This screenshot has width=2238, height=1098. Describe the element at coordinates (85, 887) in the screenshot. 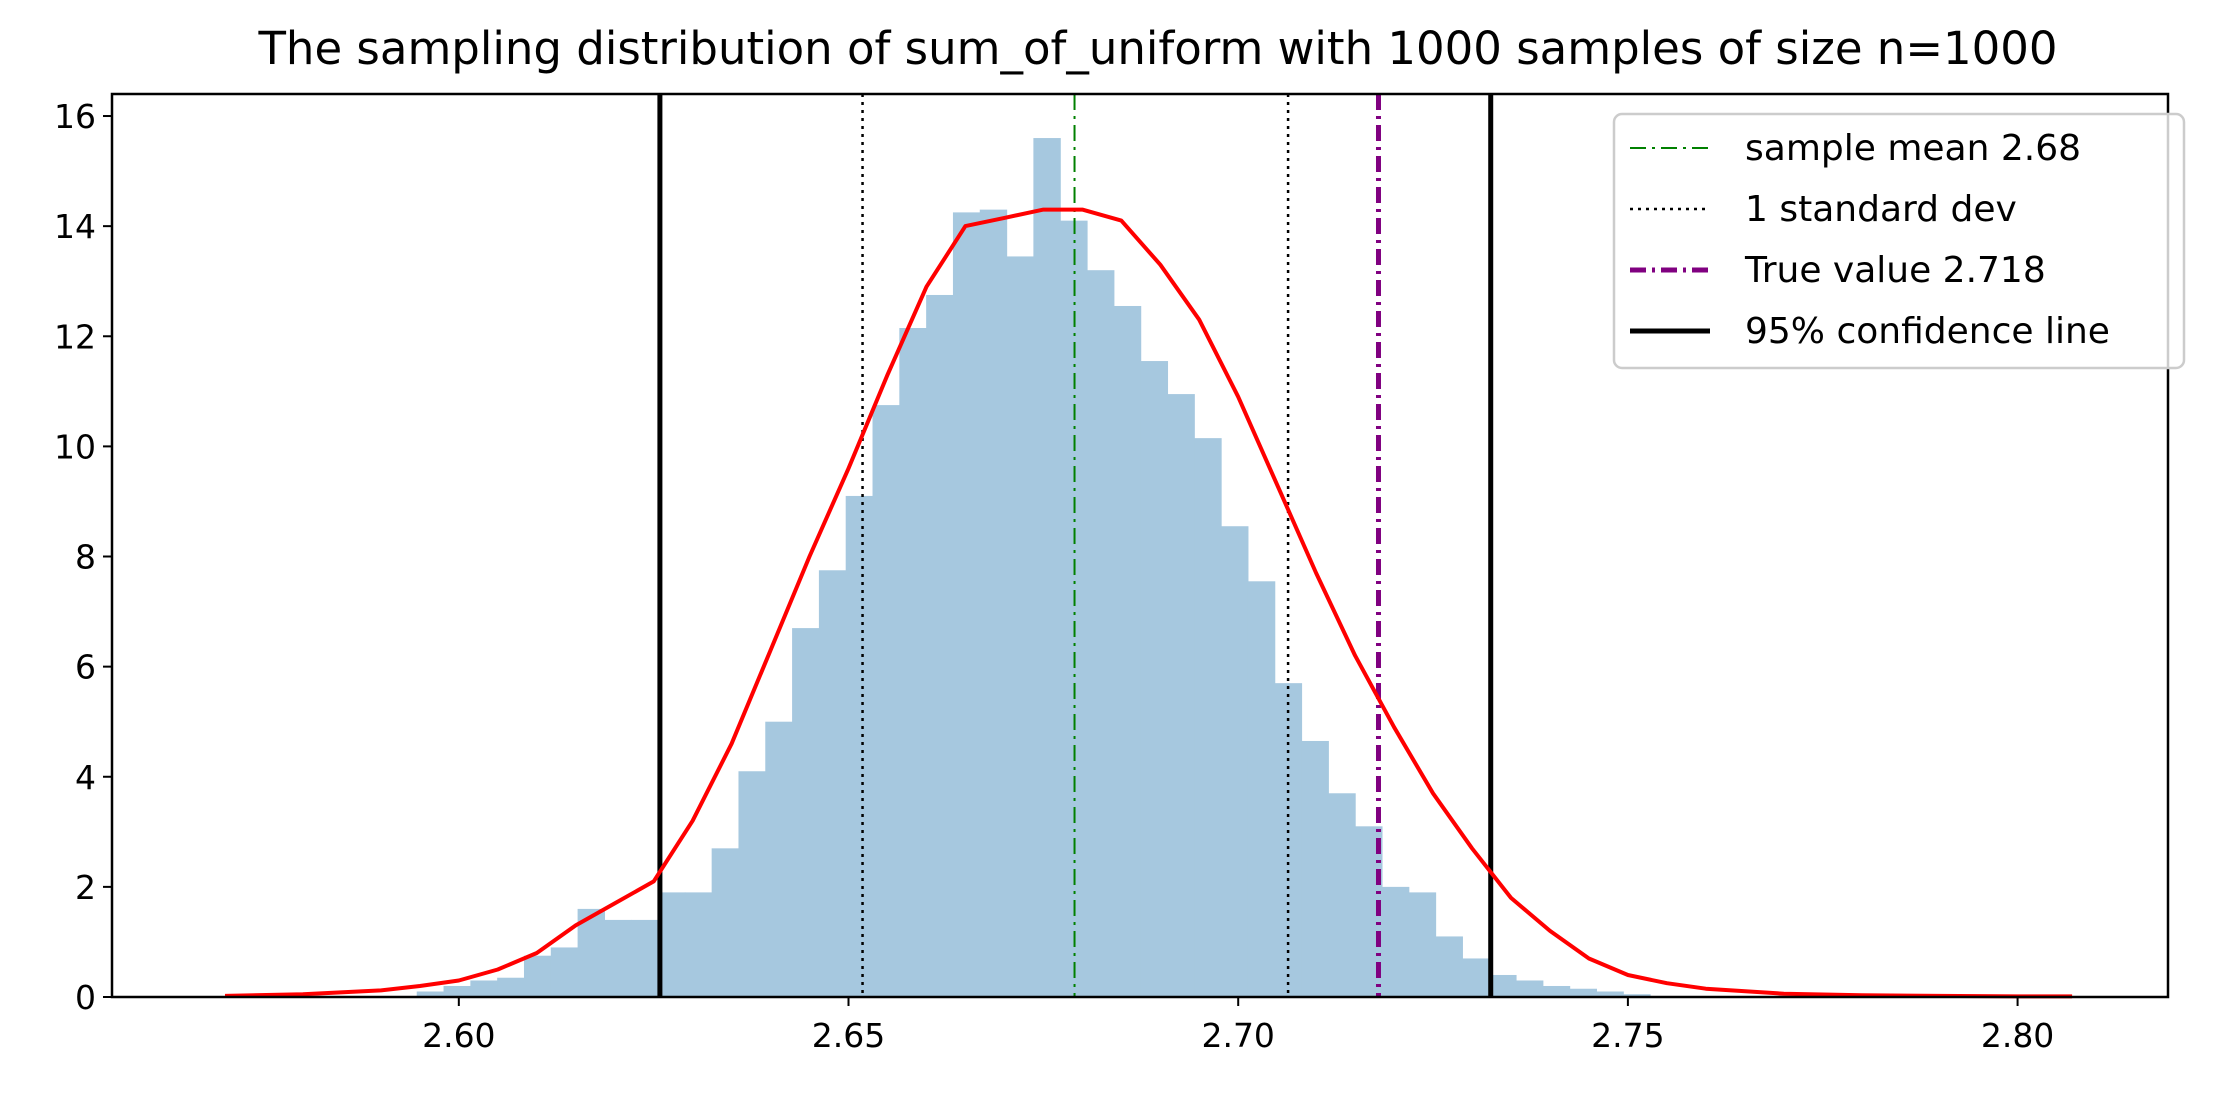

I see `y-tick-label: 2` at that location.